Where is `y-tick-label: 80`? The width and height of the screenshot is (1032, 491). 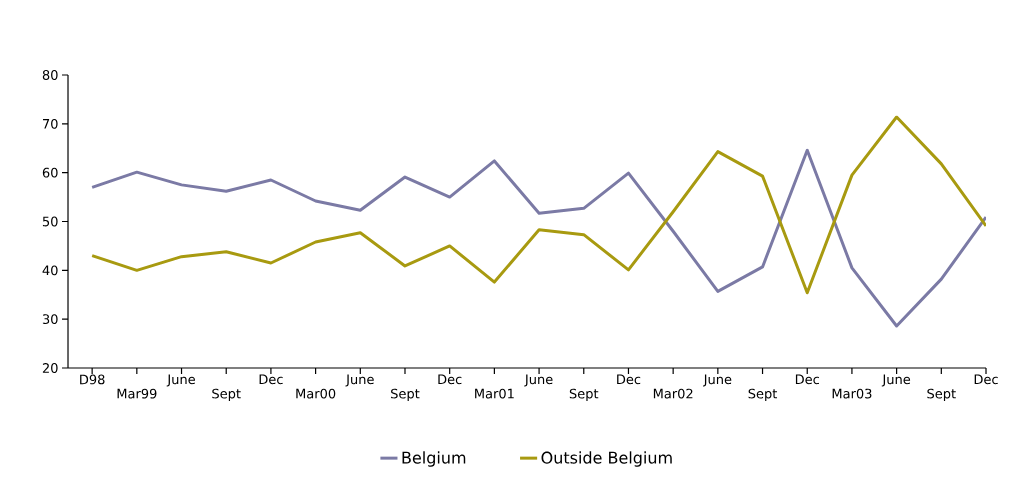
y-tick-label: 80 is located at coordinates (50, 75).